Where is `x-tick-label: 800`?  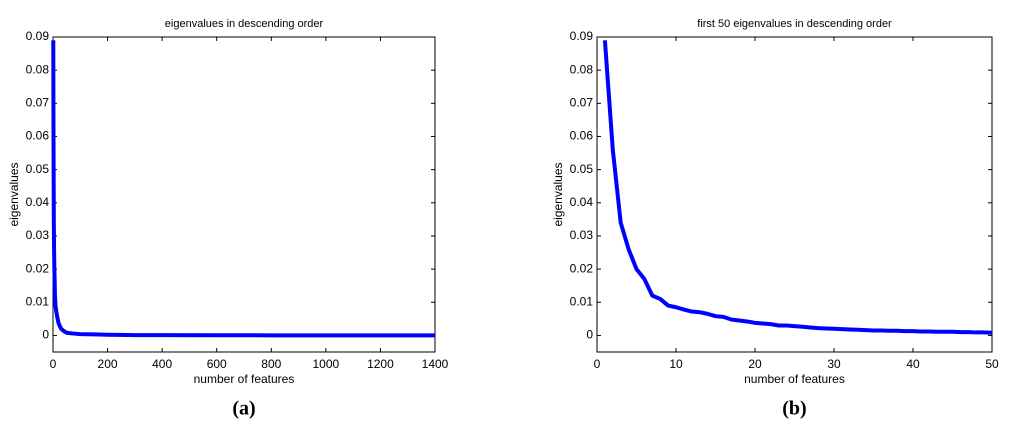
x-tick-label: 800 is located at coordinates (271, 364).